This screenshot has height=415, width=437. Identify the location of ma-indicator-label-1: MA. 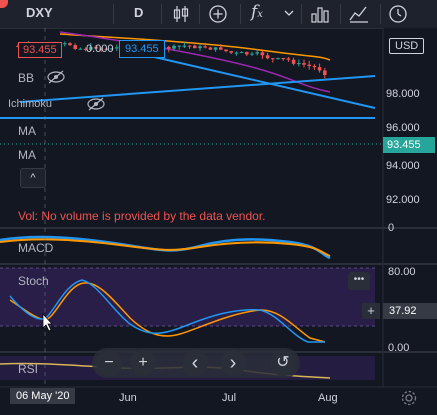
(27, 131).